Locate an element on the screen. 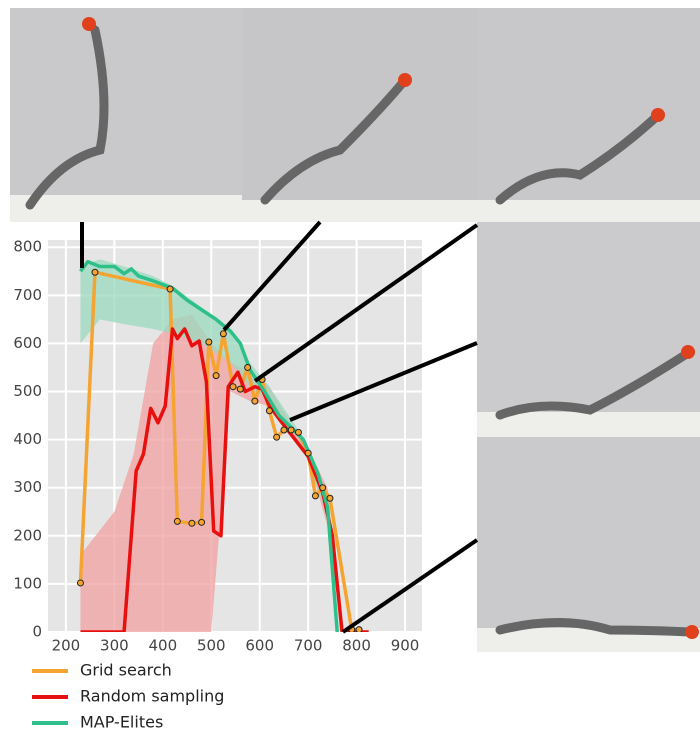 The width and height of the screenshot is (700, 738). y-tick-label: 600 is located at coordinates (27, 343).